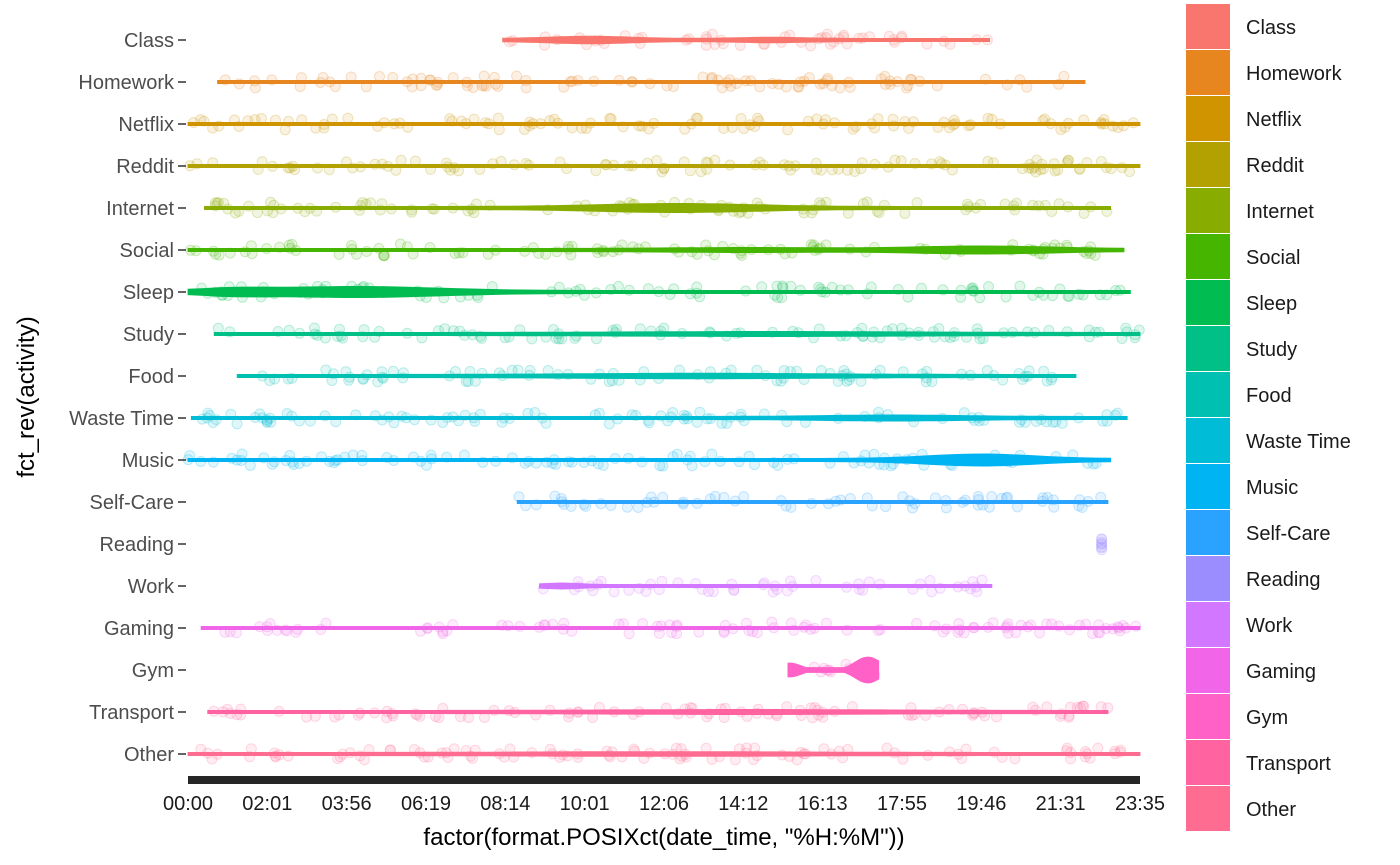  Describe the element at coordinates (1271, 28) in the screenshot. I see `legend-label: Class` at that location.